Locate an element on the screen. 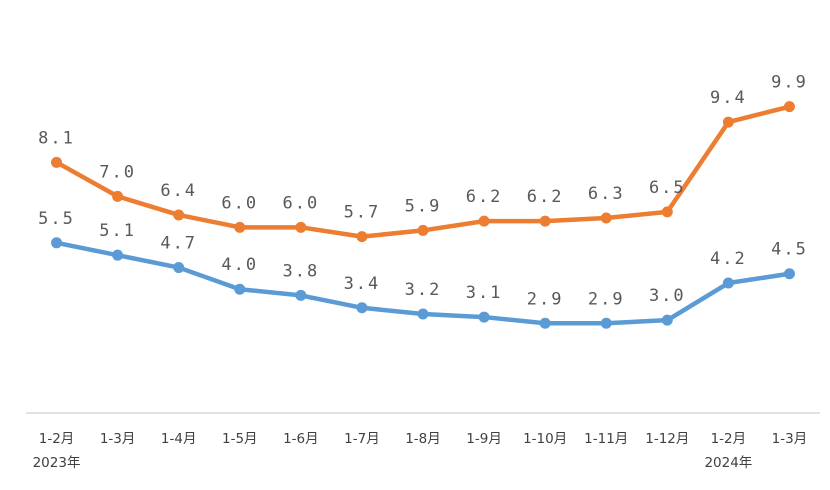 The width and height of the screenshot is (830, 490). x-tick-label: 1-6月 is located at coordinates (301, 439).